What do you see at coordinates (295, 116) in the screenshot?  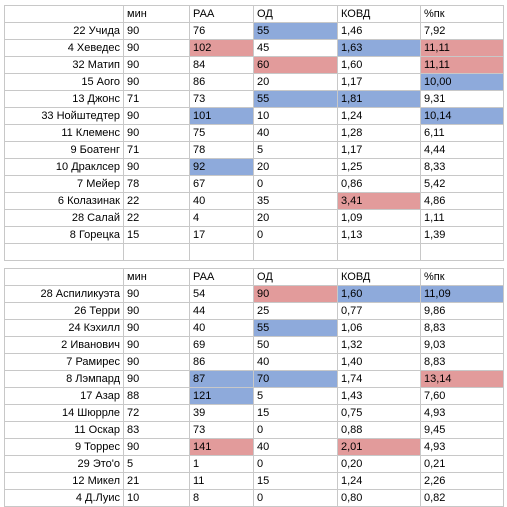 I see `cell-od: 10` at bounding box center [295, 116].